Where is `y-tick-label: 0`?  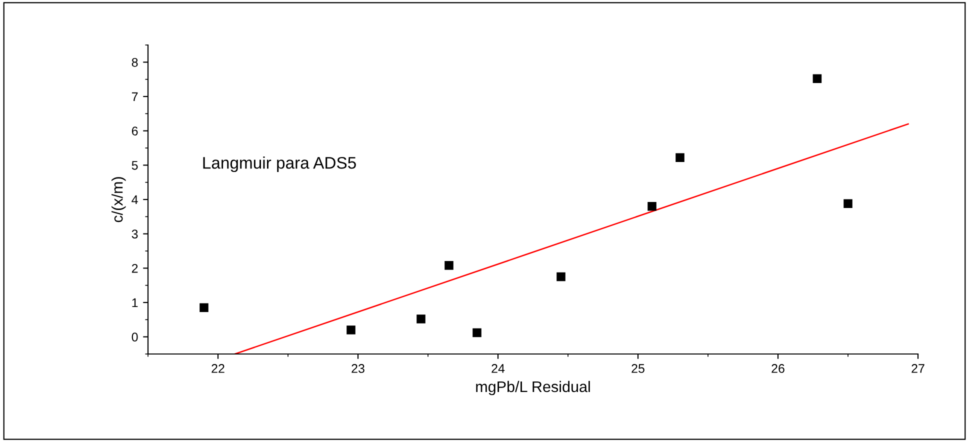
y-tick-label: 0 is located at coordinates (135, 337).